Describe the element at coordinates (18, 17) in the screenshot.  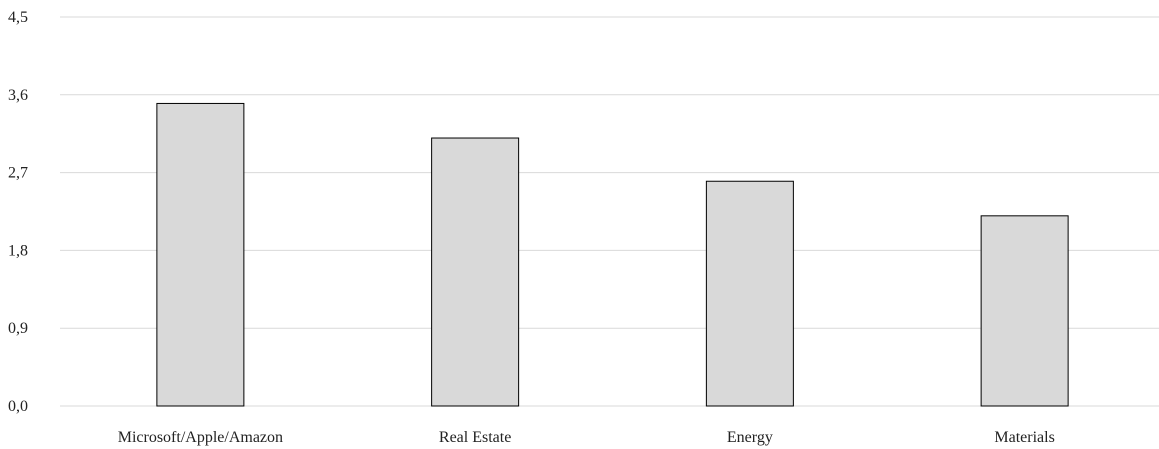
I see `y-tick-label: 4,5` at that location.